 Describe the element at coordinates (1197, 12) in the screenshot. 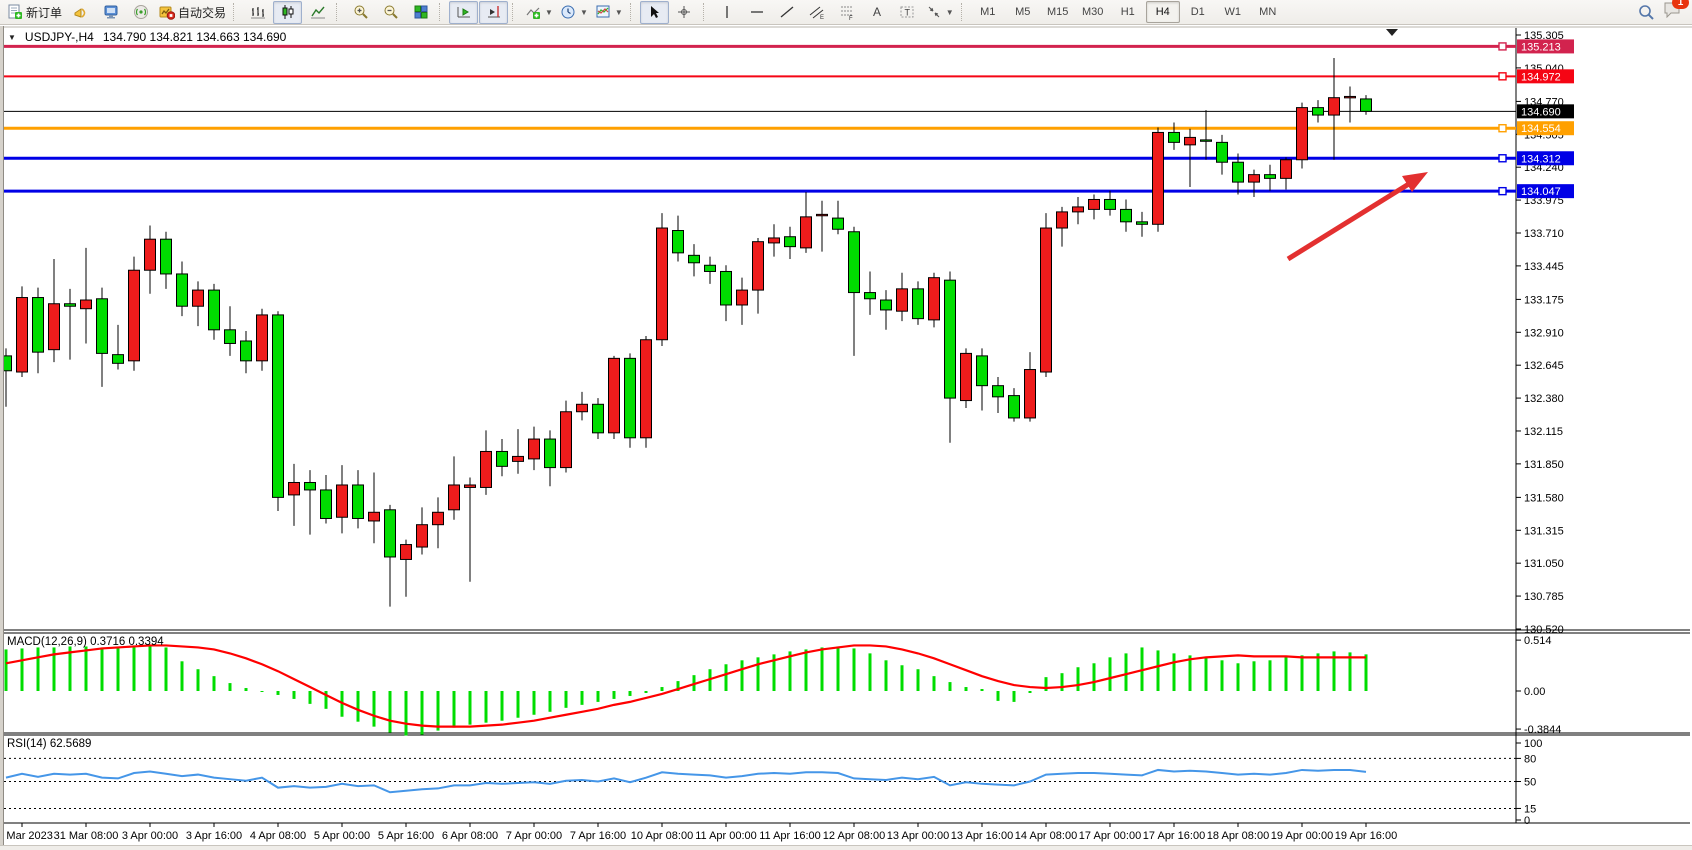

I see `timeframe-d1-button: D1` at that location.